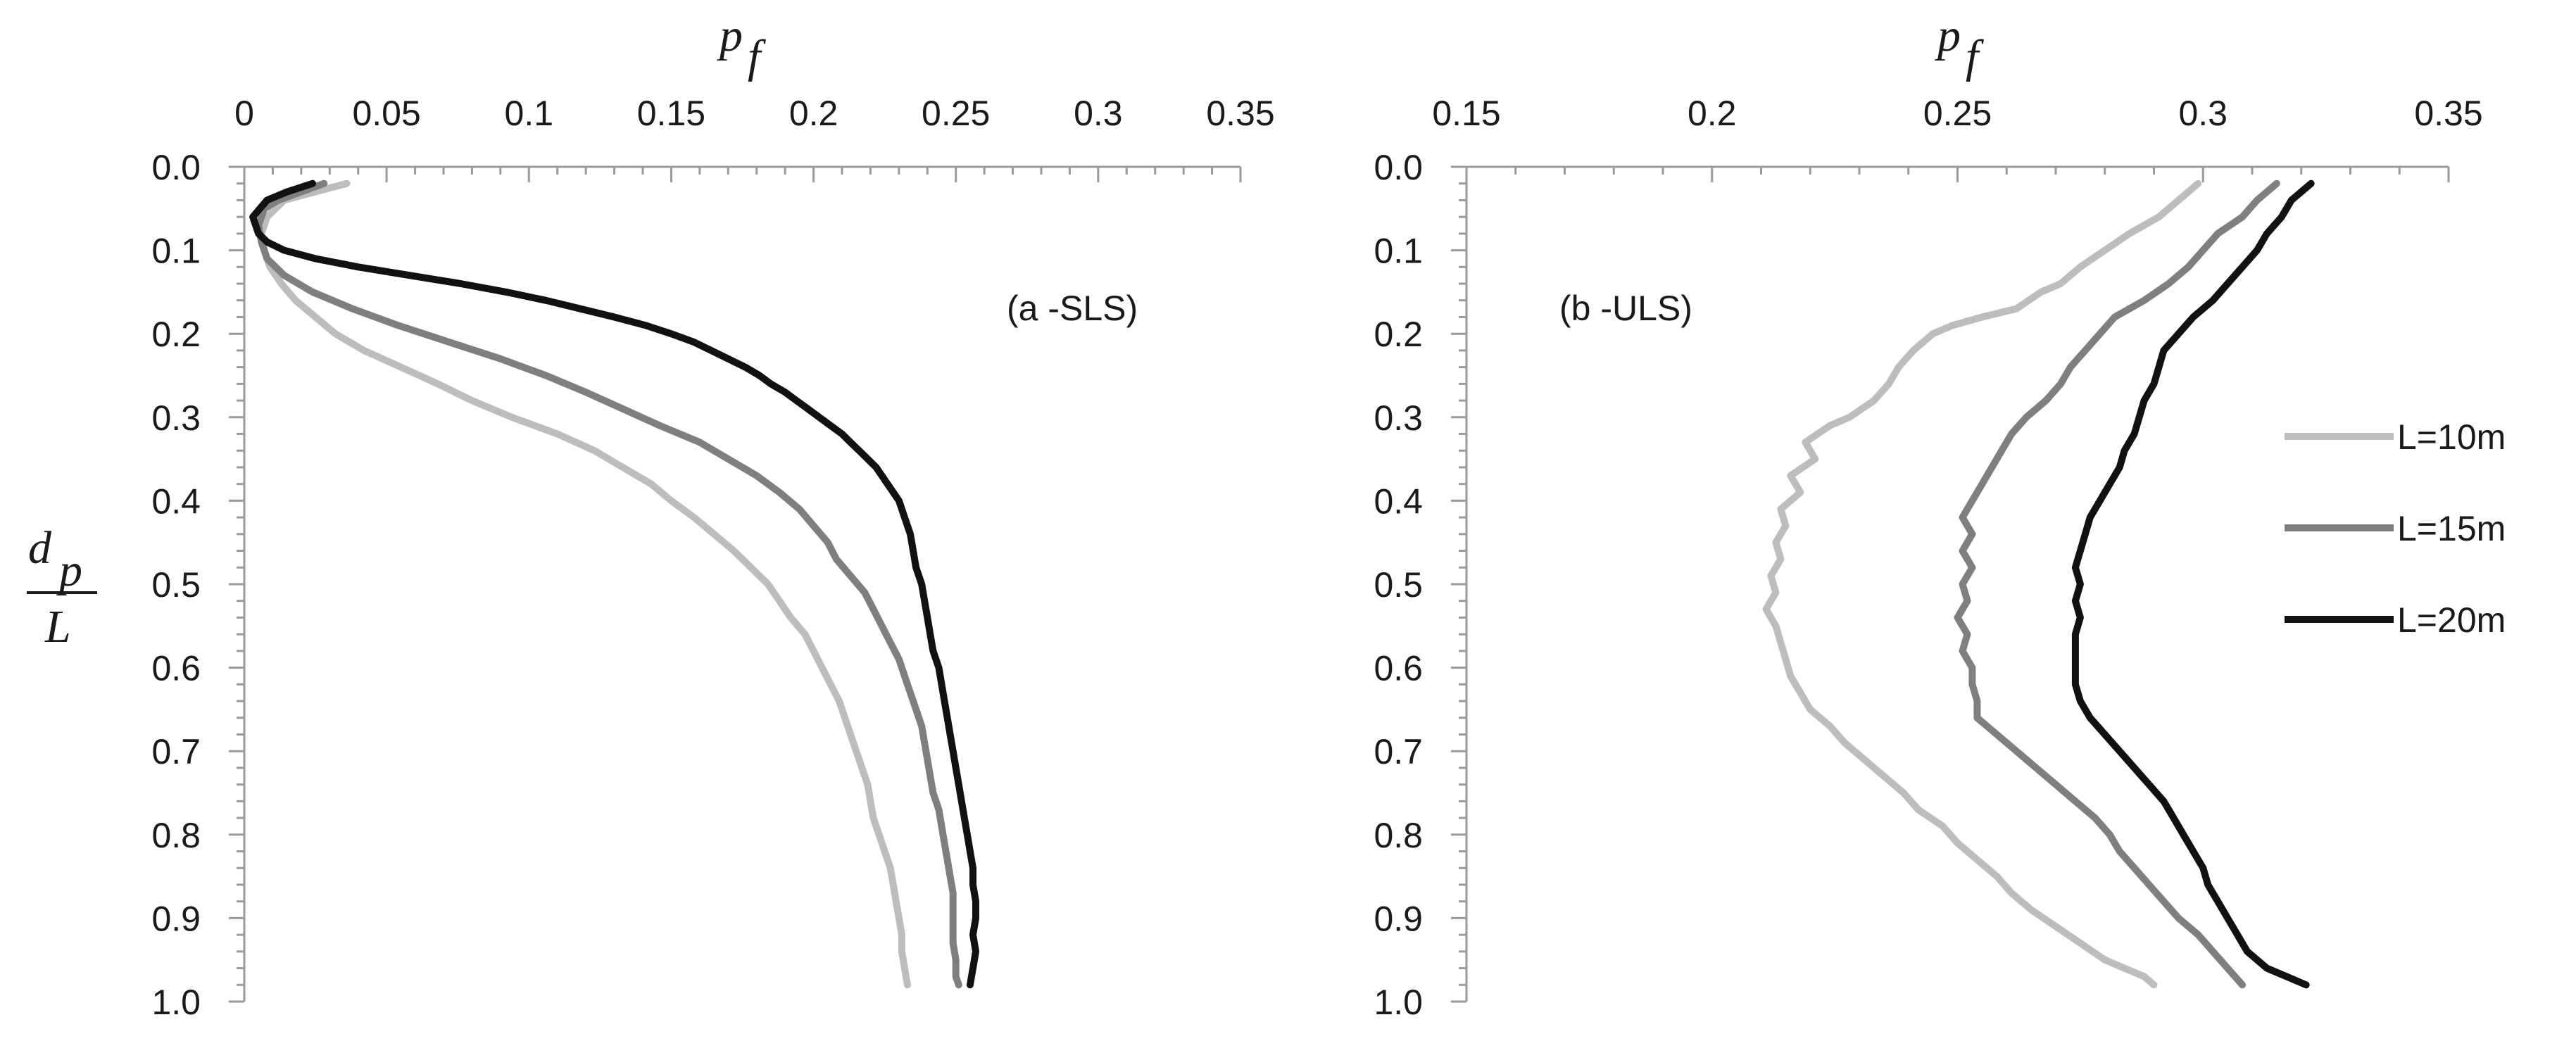  Describe the element at coordinates (1398, 167) in the screenshot. I see `panel-b-y-tick-label: 0.0` at that location.